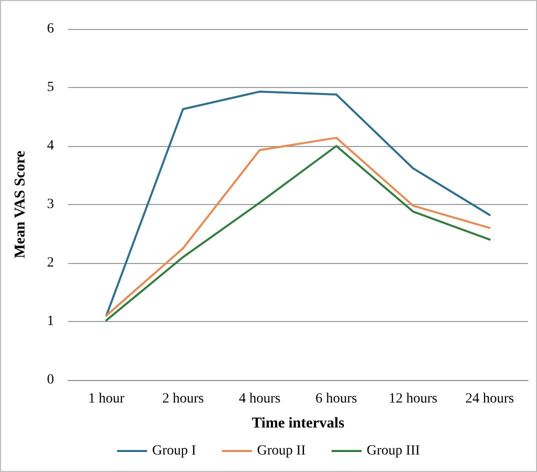 This screenshot has width=537, height=472. What do you see at coordinates (183, 399) in the screenshot?
I see `x-tick-label: 2 hours` at bounding box center [183, 399].